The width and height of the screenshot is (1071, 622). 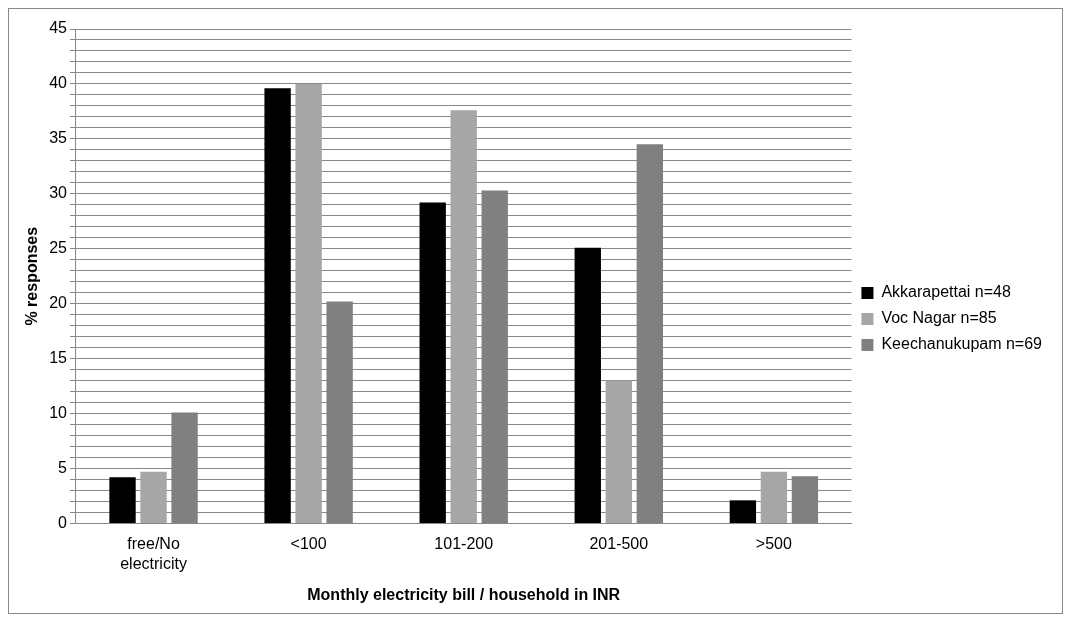 I want to click on x-tick-label: 201-500, so click(x=619, y=544).